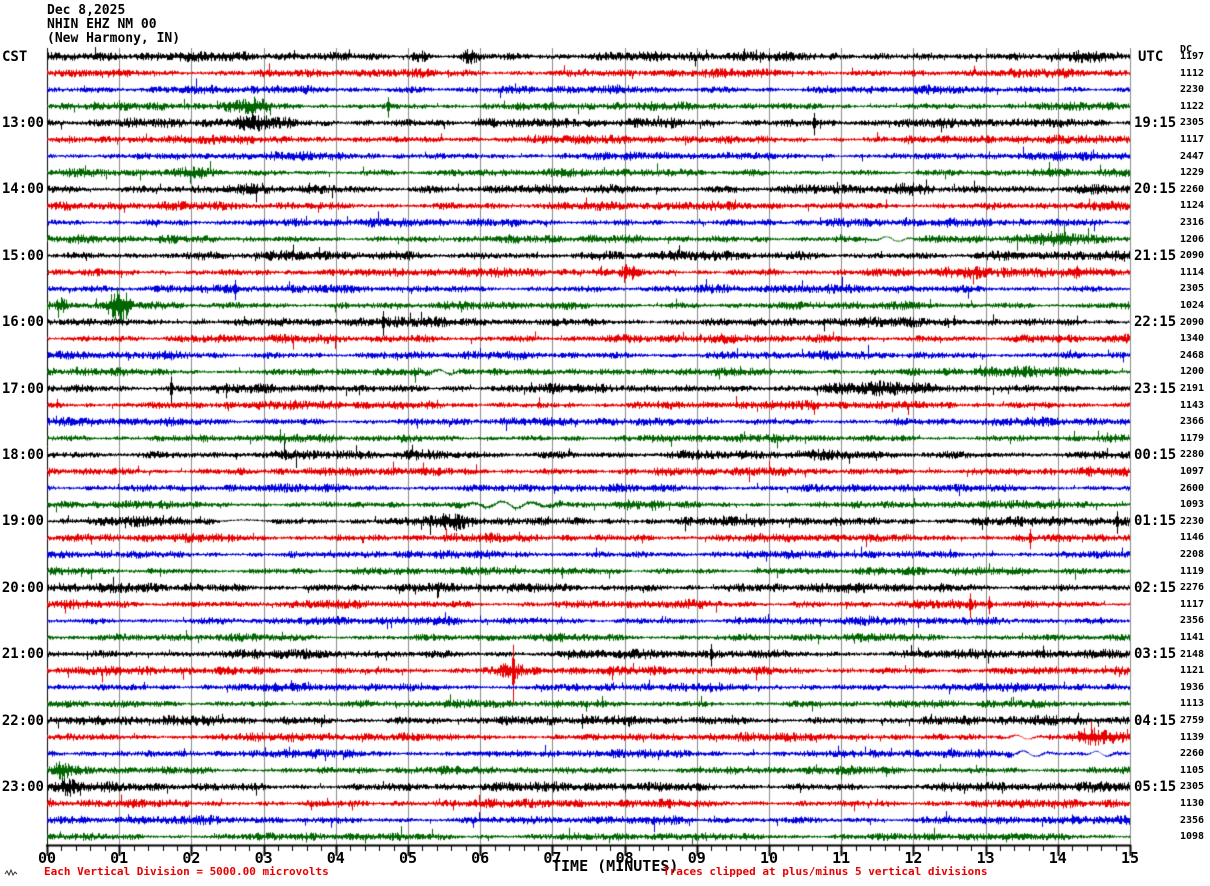 This screenshot has height=886, width=1210. I want to click on dc-offset-value: 2208, so click(1192, 554).